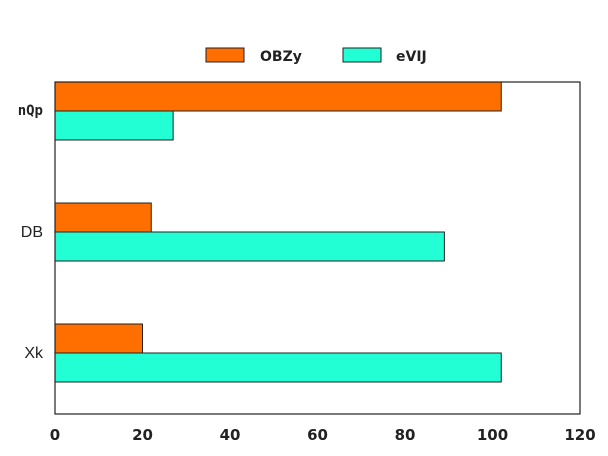 The height and width of the screenshot is (456, 608). What do you see at coordinates (142, 435) in the screenshot?
I see `x-tick-label-20: 20` at bounding box center [142, 435].